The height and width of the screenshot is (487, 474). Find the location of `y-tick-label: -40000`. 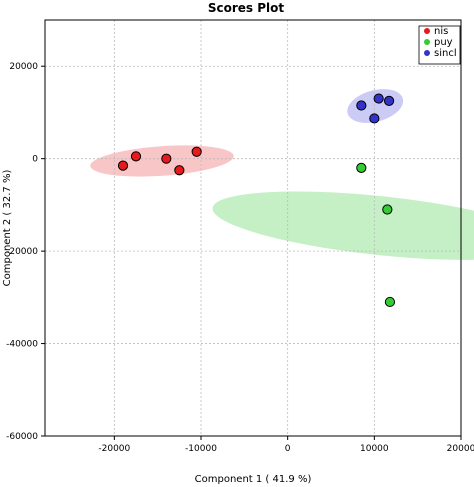

y-tick-label: -40000 is located at coordinates (22, 345).